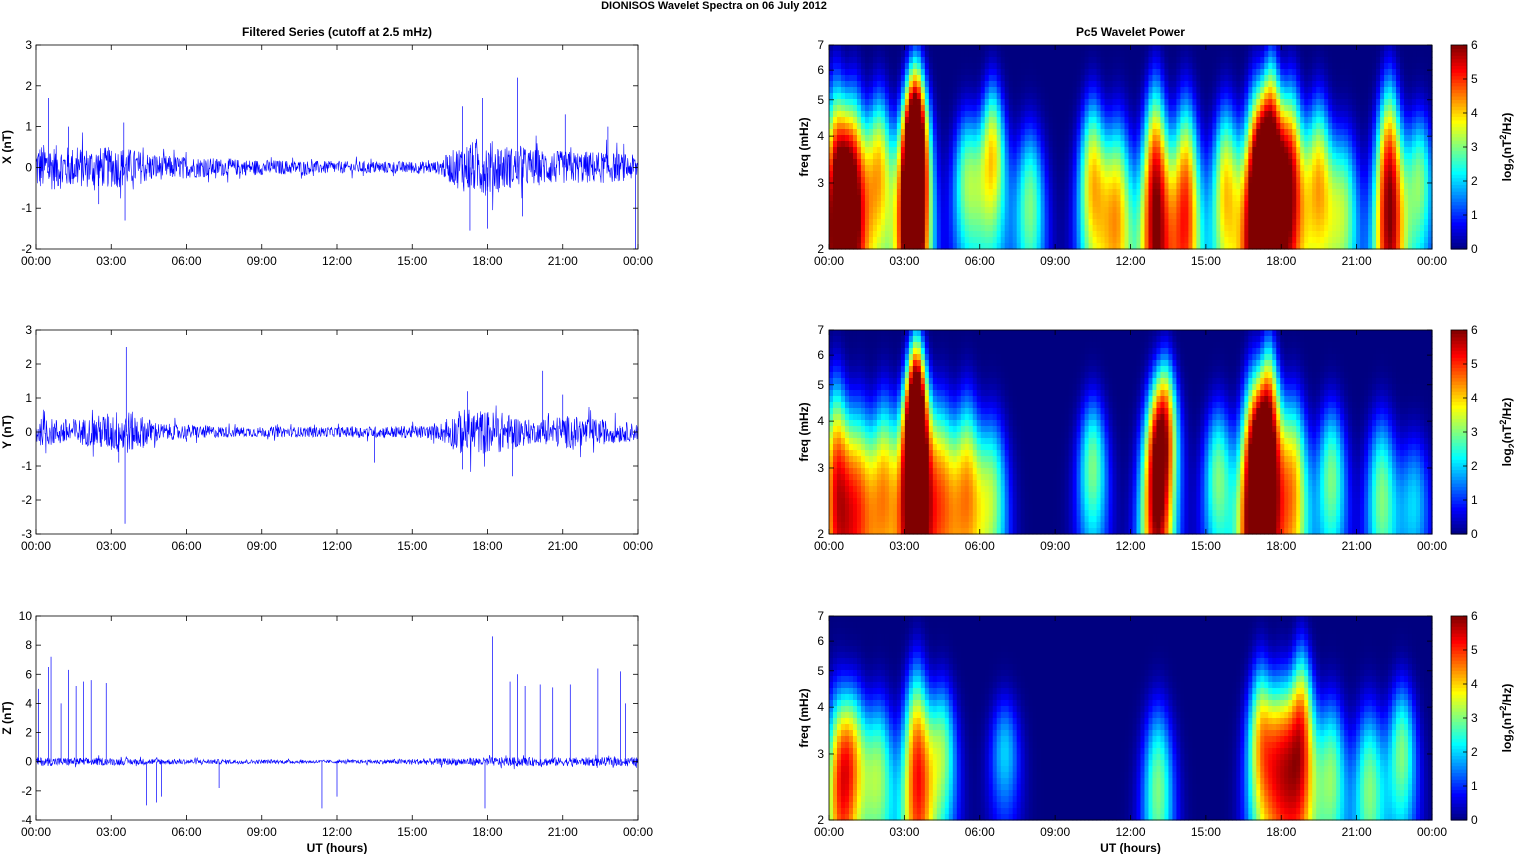  Describe the element at coordinates (487, 546) in the screenshot. I see `x-tick-label: 18:00` at that location.